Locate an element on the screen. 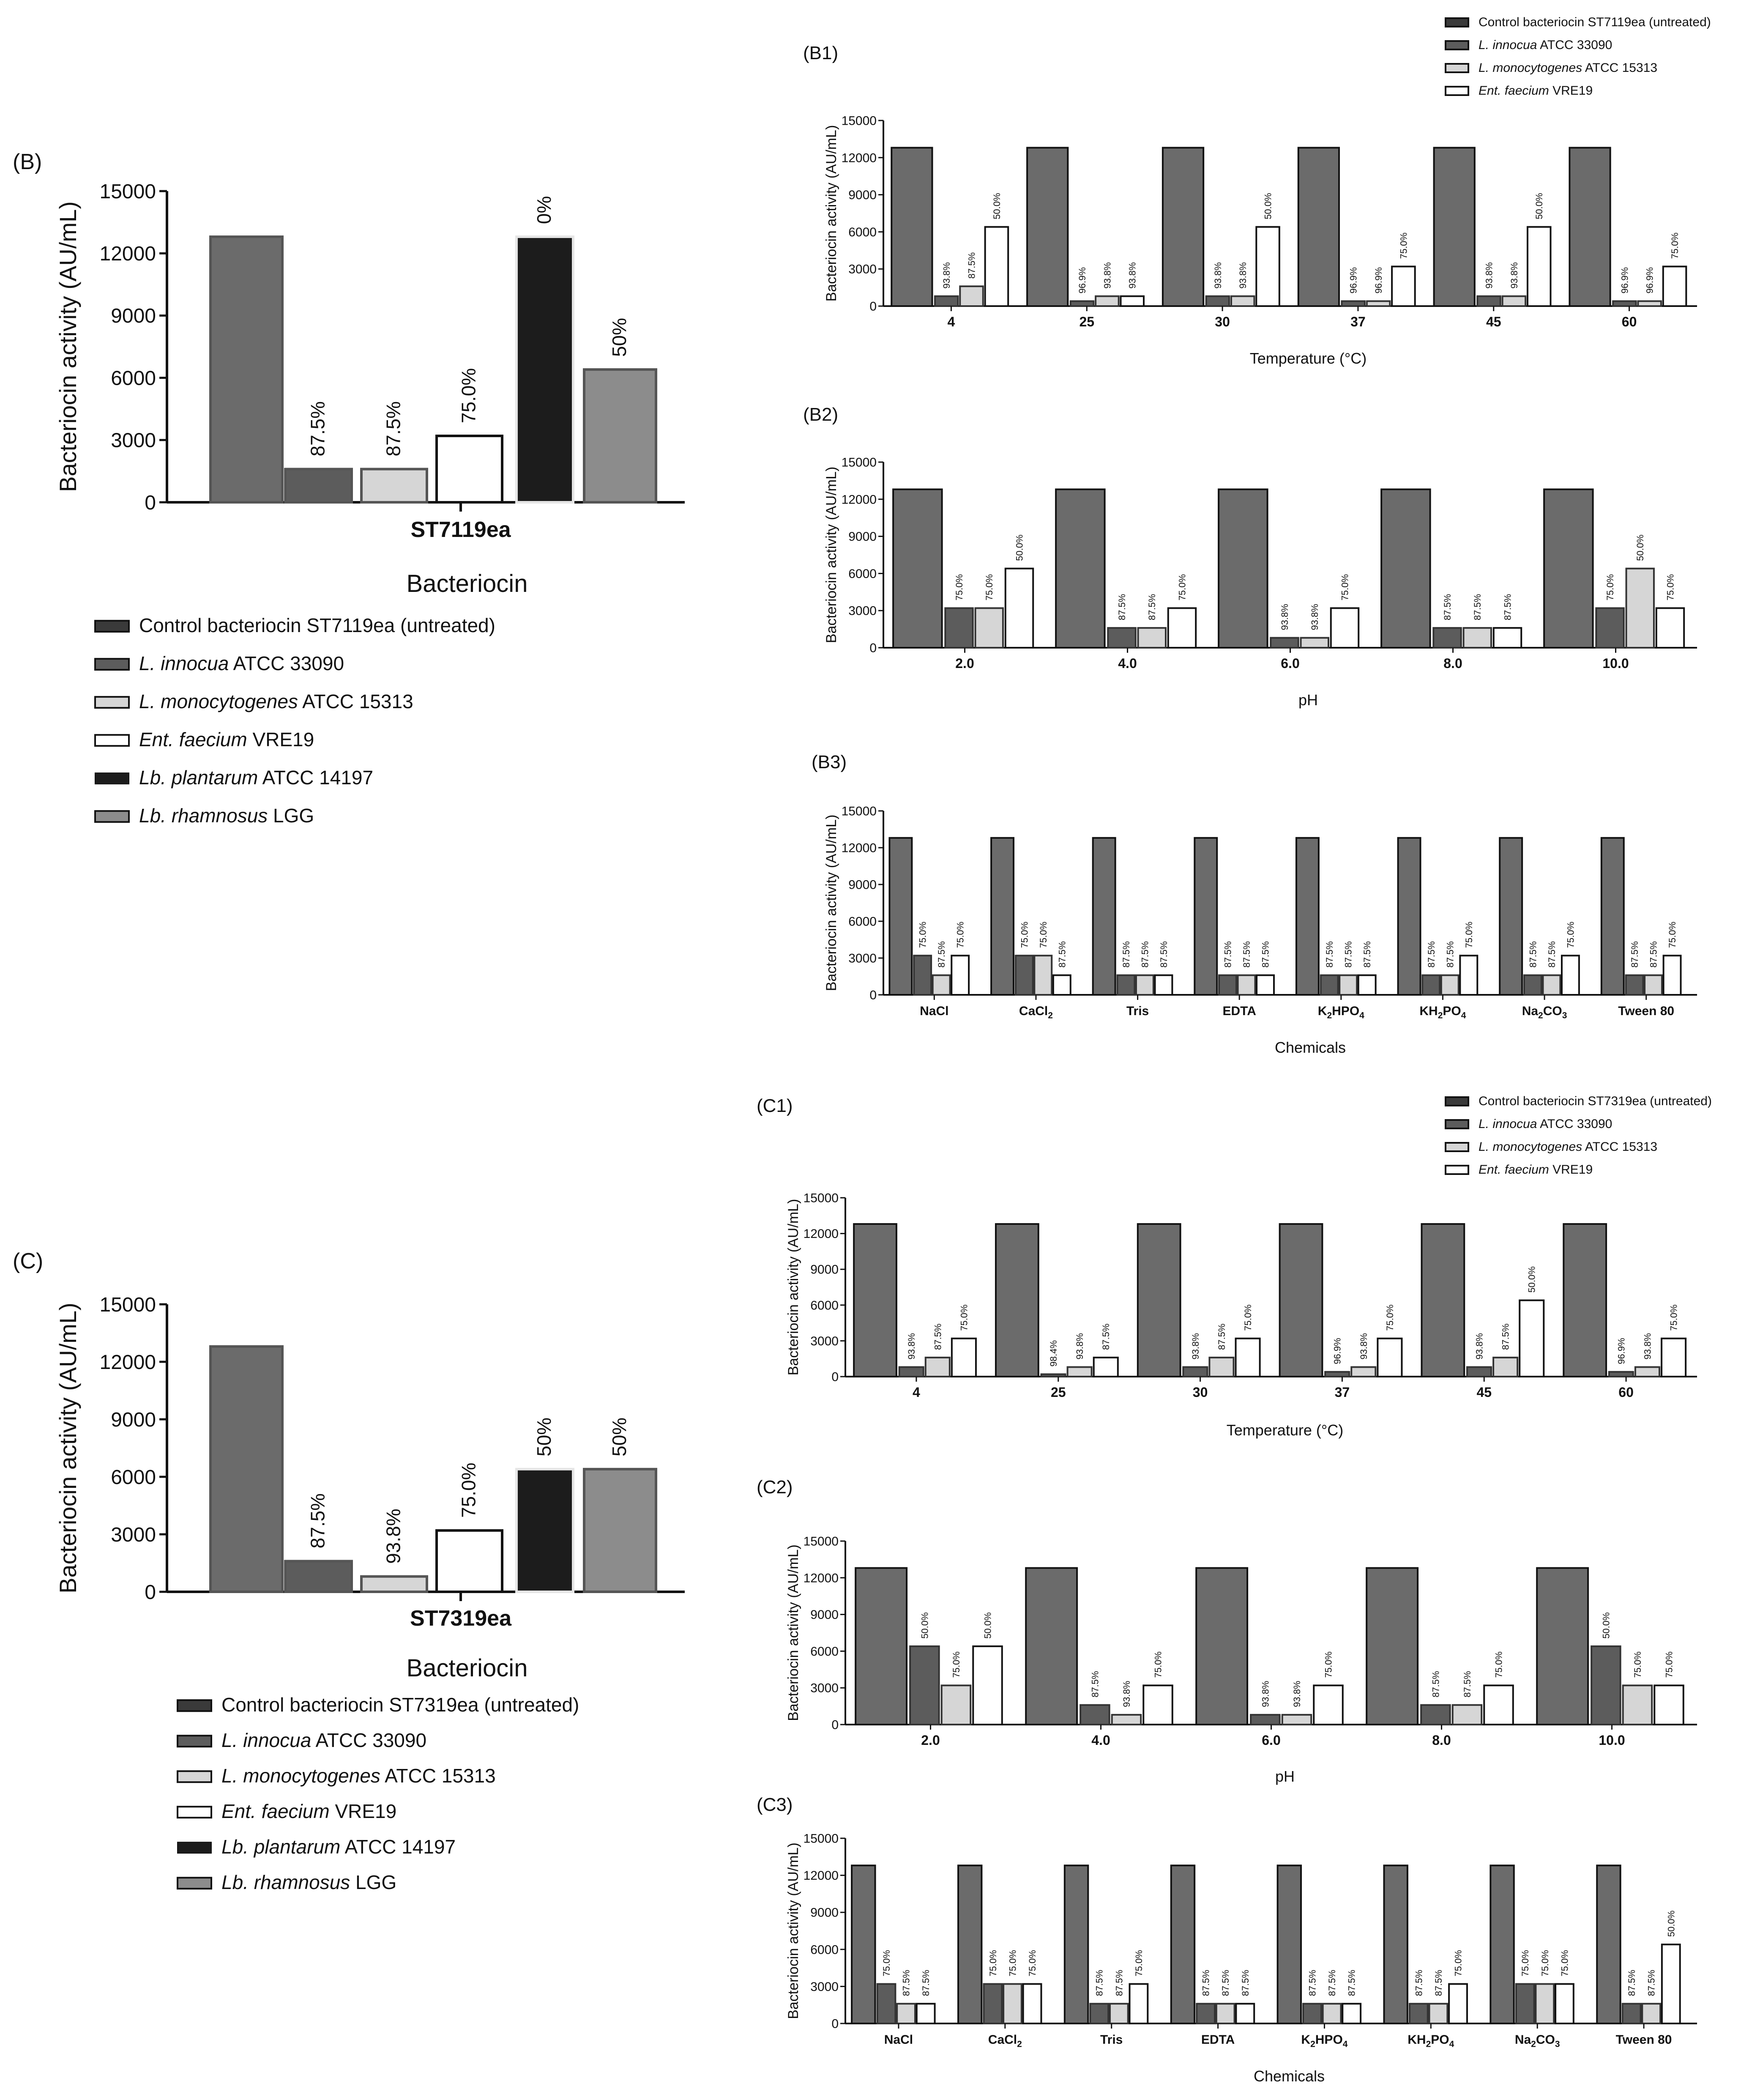 This screenshot has width=1741, height=2100. chem-fragment: Tris is located at coordinates (1111, 2040).